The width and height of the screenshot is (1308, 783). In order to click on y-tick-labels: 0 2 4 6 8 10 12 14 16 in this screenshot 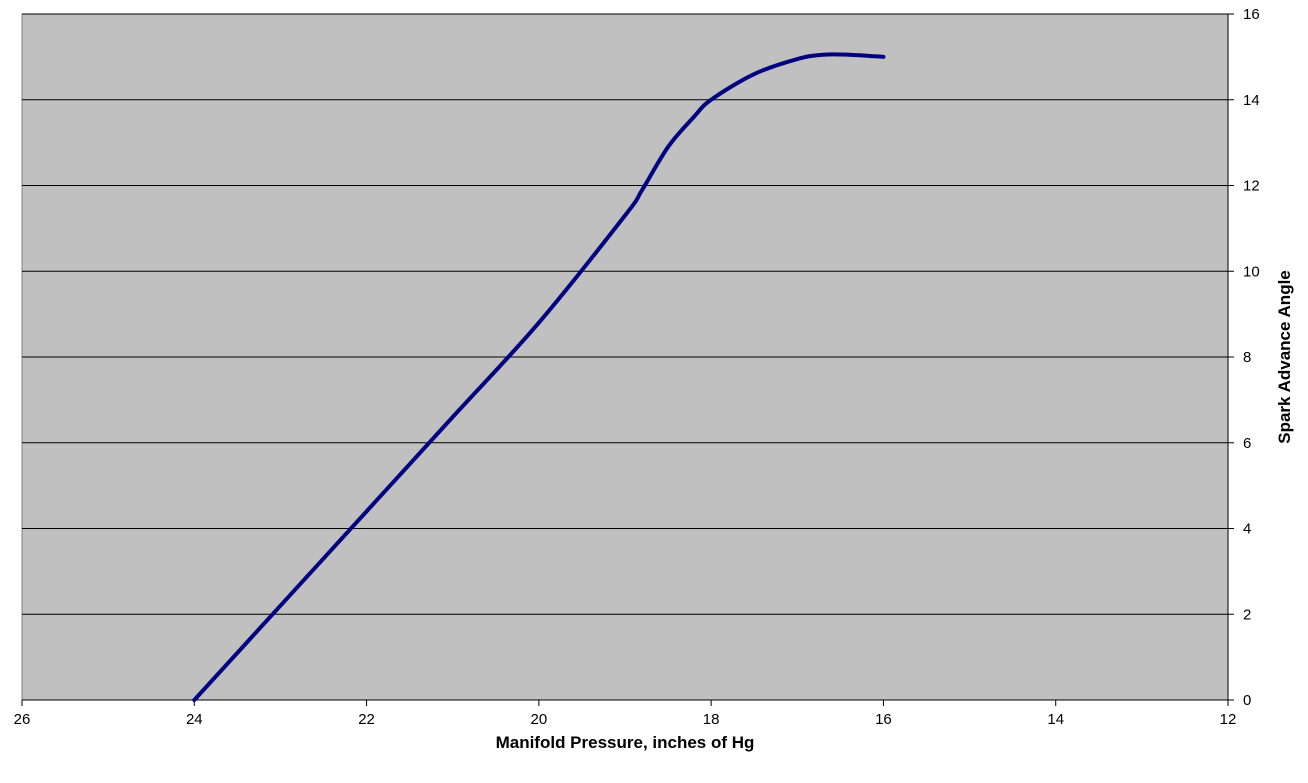, I will do `click(1251, 357)`.